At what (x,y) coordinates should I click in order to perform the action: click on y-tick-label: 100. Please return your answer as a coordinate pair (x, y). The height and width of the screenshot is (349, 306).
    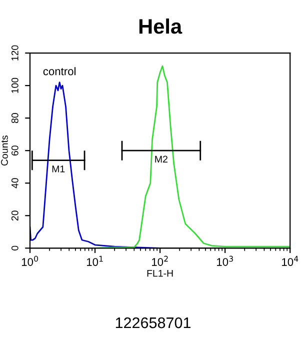
    Looking at the image, I should click on (14, 85).